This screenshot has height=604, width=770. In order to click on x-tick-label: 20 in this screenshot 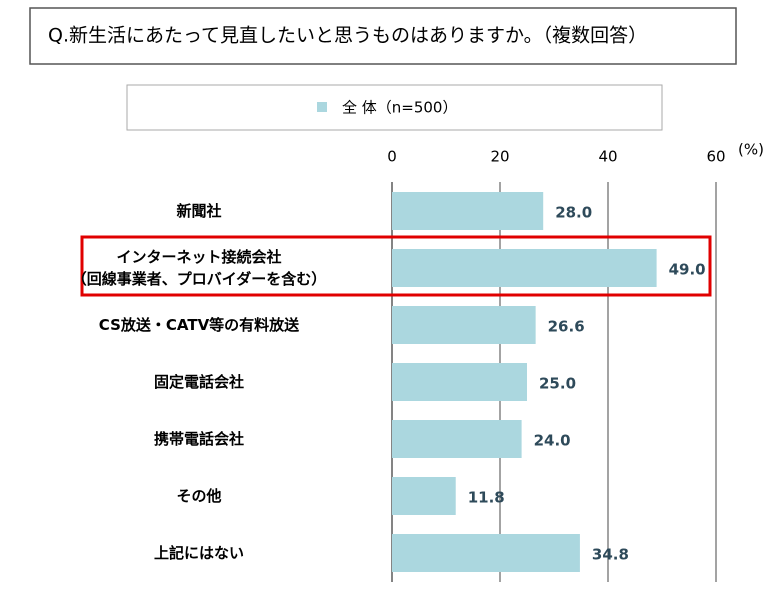, I will do `click(499, 157)`.